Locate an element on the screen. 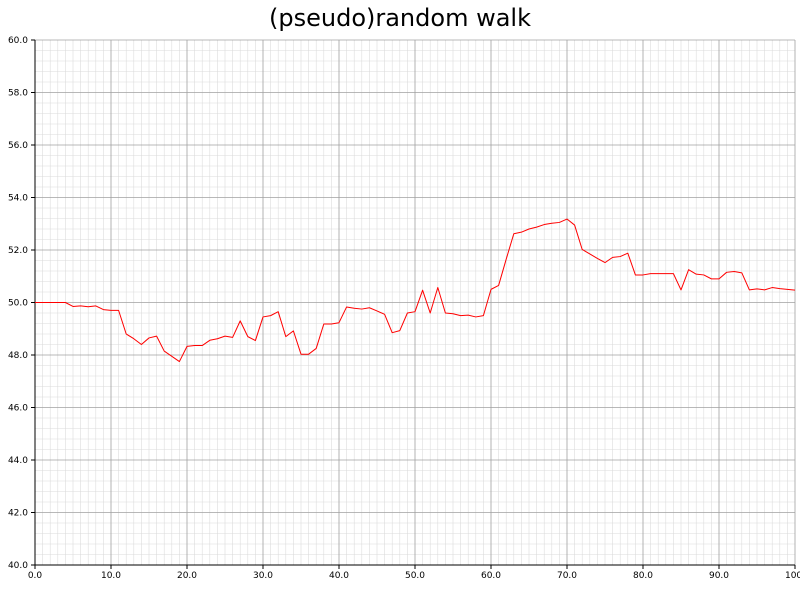 This screenshot has height=600, width=800. y-tick-label: 44.0 is located at coordinates (18, 461).